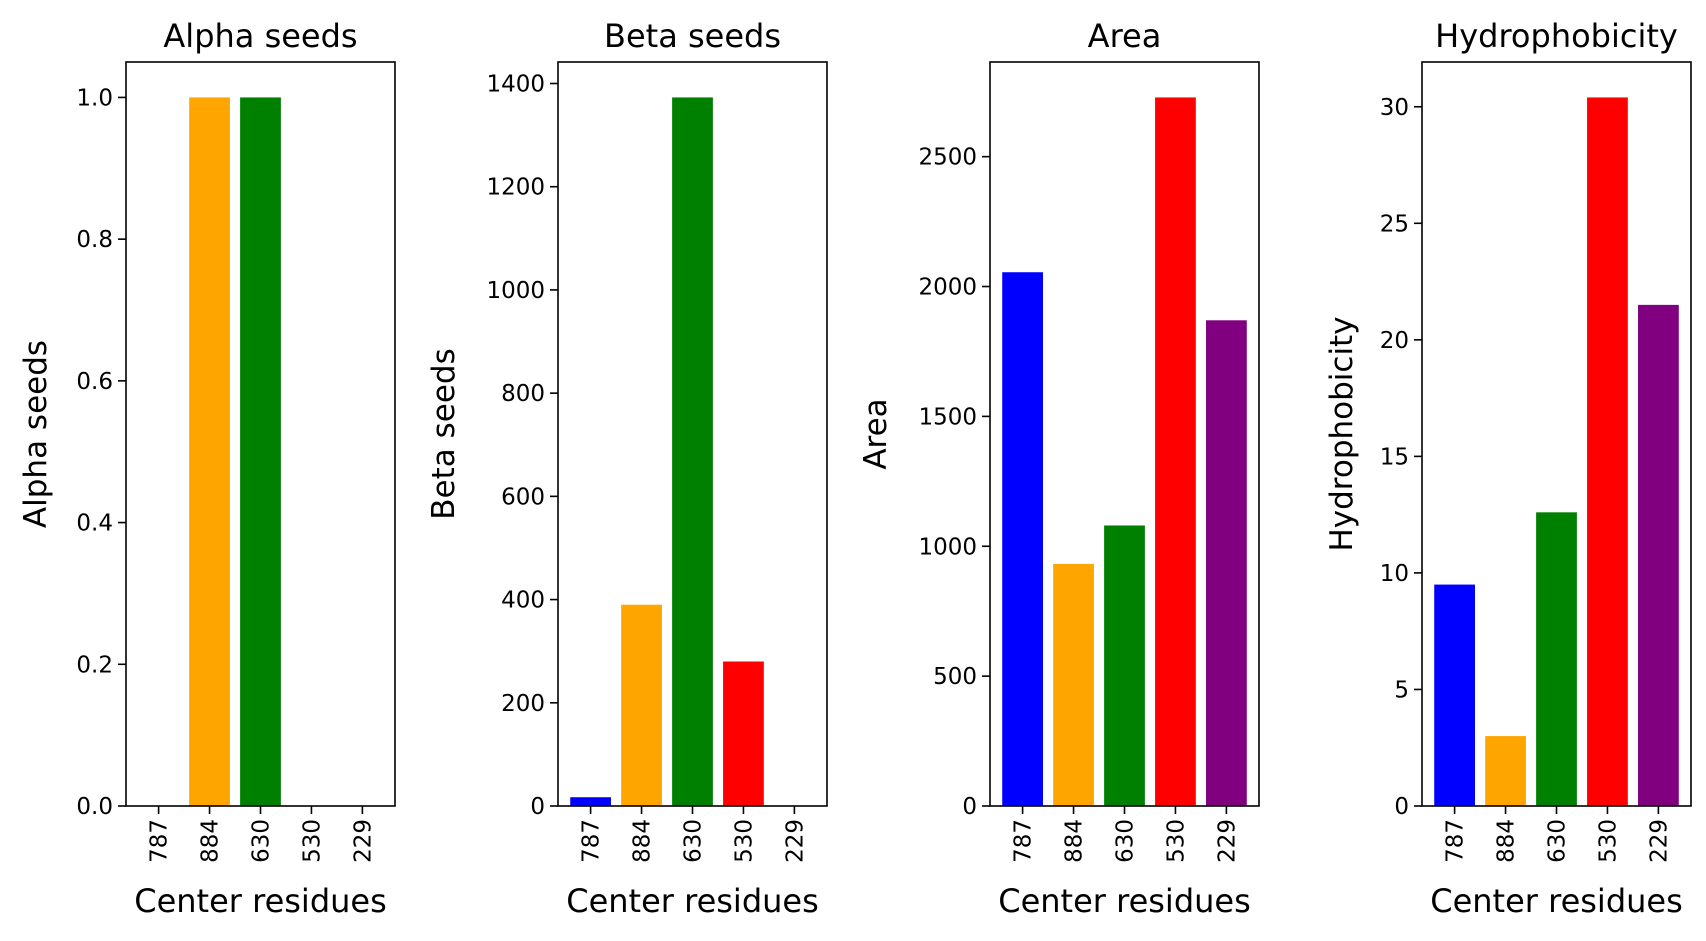 This screenshot has width=1706, height=941. I want to click on chart-title: Area, so click(1125, 36).